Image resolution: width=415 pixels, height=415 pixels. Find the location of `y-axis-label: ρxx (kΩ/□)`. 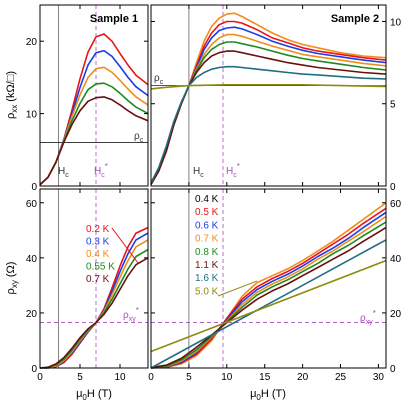

y-axis-label: ρxx (kΩ/□) is located at coordinates (12, 95).